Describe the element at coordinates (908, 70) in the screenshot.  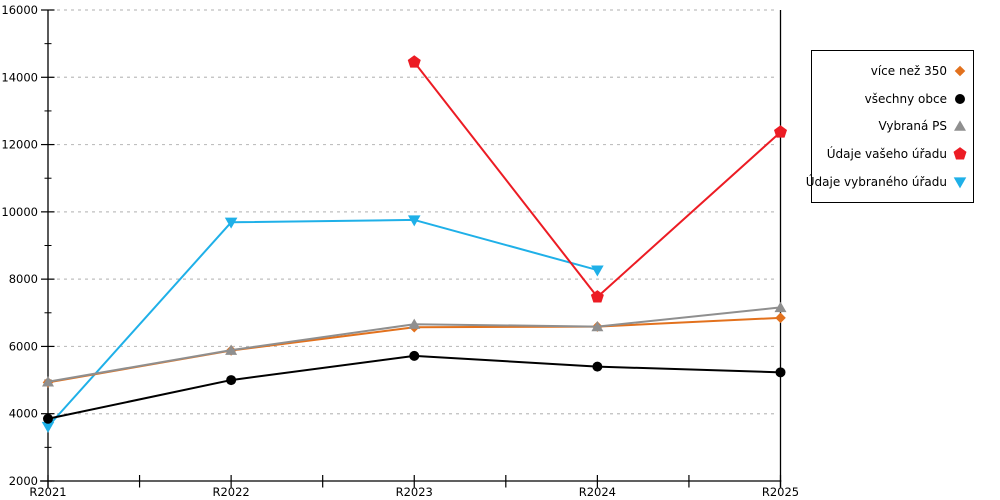
I see `legend-item-label: více než 350` at that location.